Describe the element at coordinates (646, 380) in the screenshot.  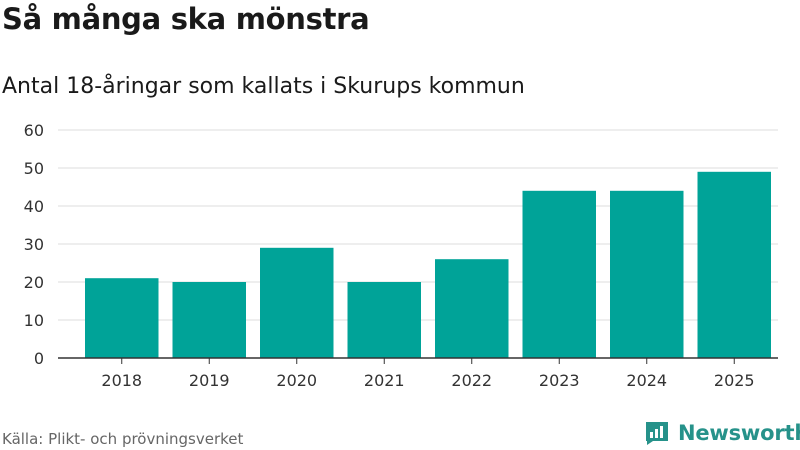
I see `x-tick-label: 2024` at that location.